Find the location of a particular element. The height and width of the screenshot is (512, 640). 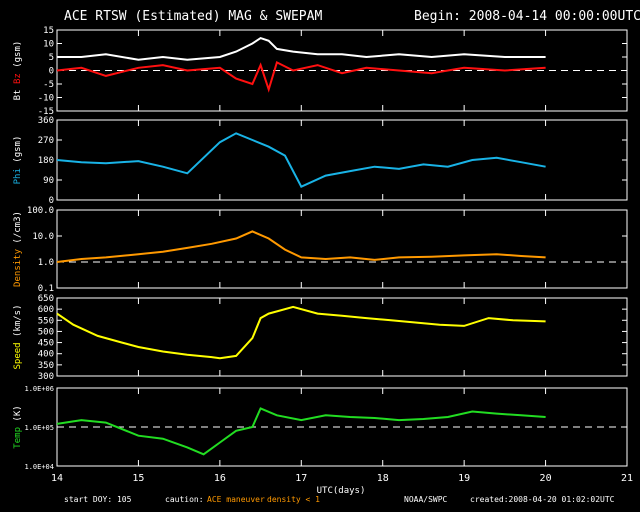

y-tick-label: 450 is located at coordinates (46, 344).